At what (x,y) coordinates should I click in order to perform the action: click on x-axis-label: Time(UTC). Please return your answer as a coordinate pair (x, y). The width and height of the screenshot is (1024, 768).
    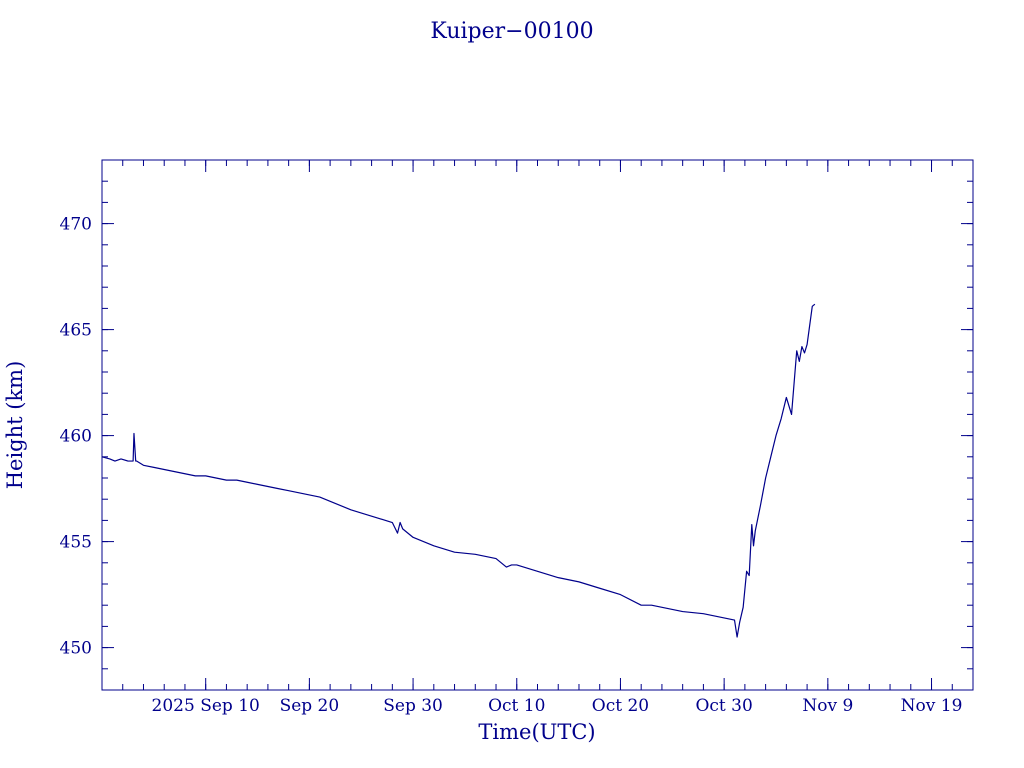
    Looking at the image, I should click on (536, 732).